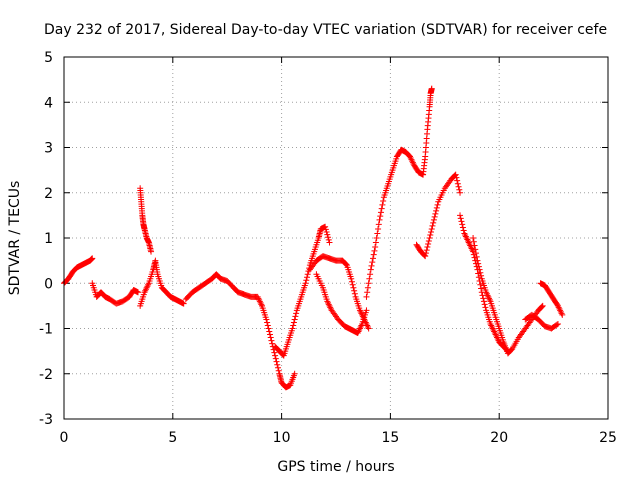  What do you see at coordinates (46, 420) in the screenshot?
I see `y-tick-label: -3` at bounding box center [46, 420].